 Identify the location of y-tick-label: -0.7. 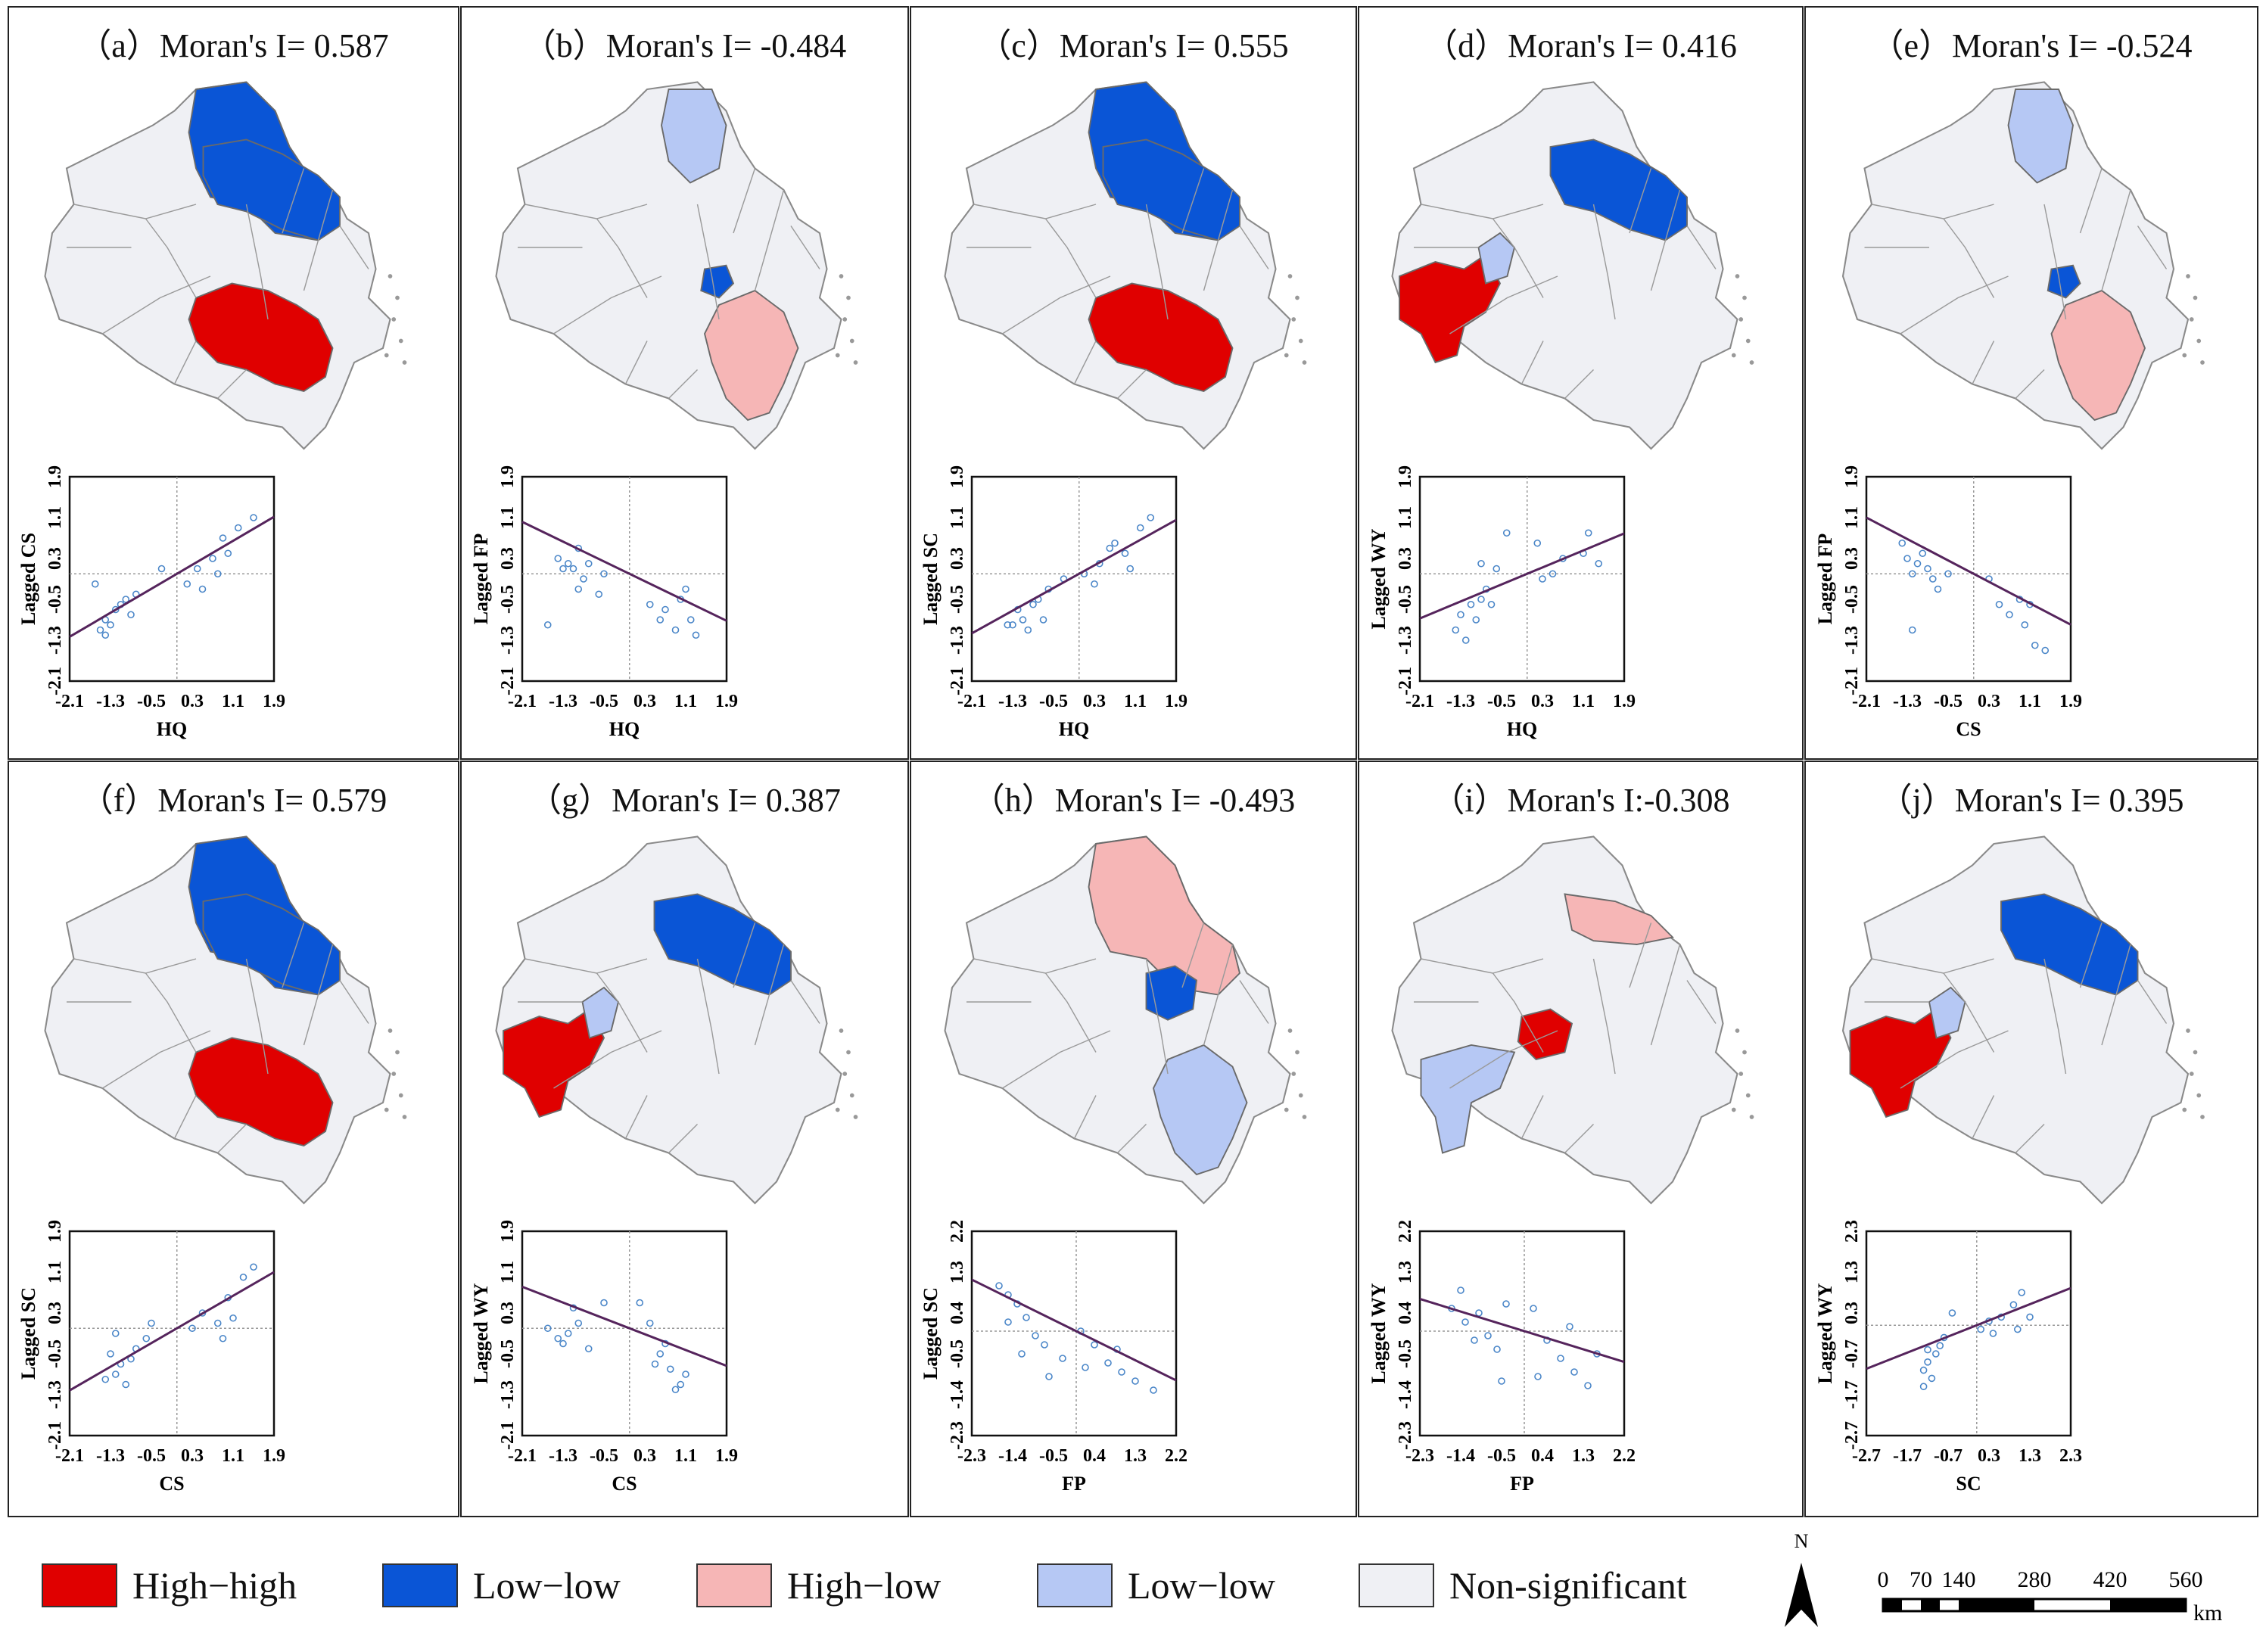
(1852, 1353).